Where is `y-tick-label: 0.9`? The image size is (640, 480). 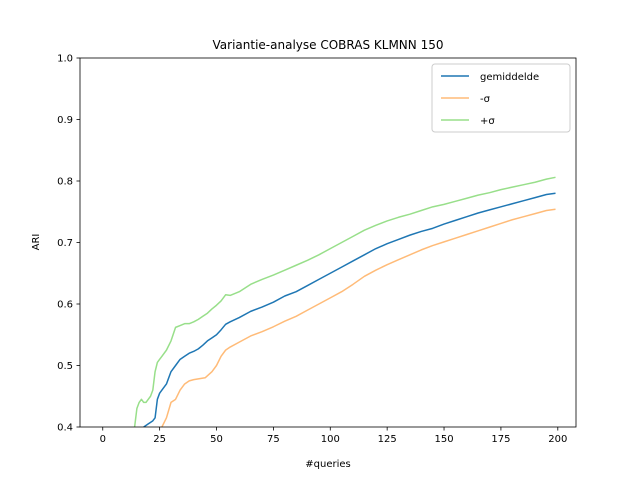
y-tick-label: 0.9 is located at coordinates (65, 120).